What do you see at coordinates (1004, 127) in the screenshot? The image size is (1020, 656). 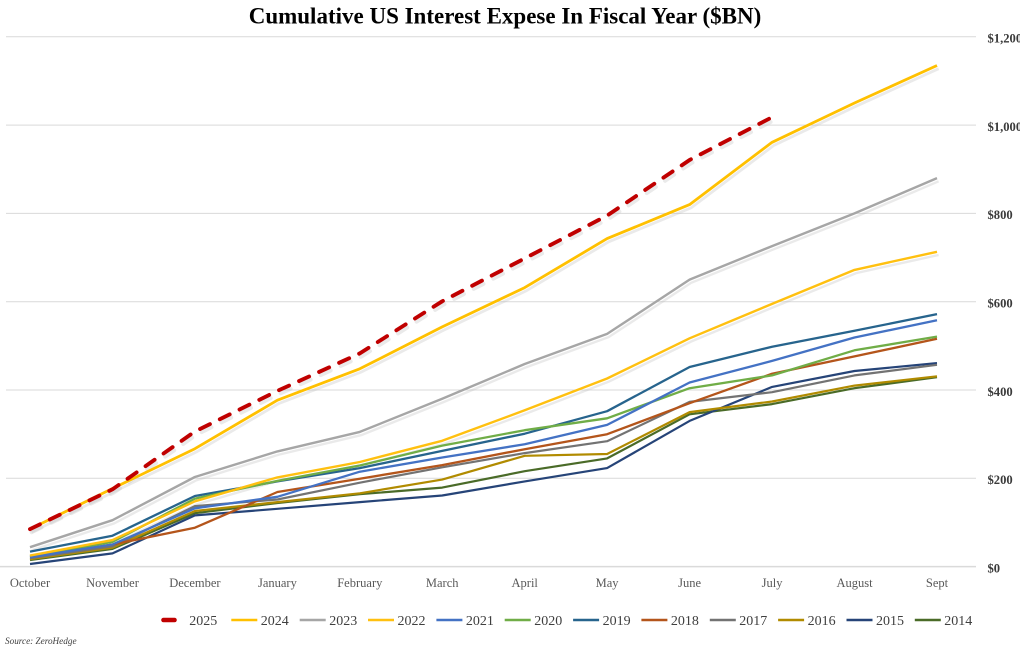 I see `svg-text: $1,000` at bounding box center [1004, 127].